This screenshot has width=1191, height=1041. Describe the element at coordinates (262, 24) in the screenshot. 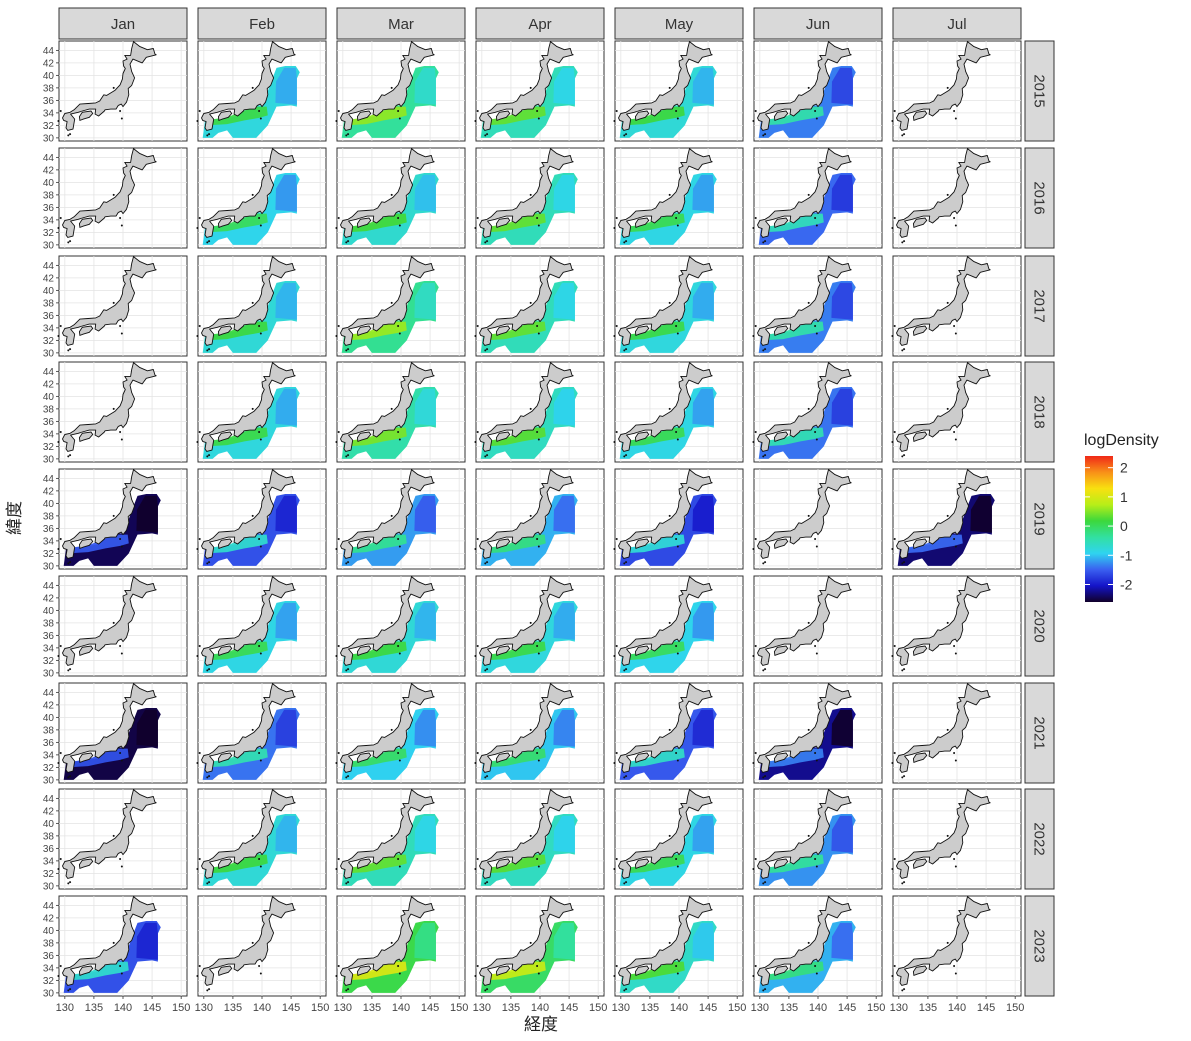

I see `column-strip-label: Feb` at that location.